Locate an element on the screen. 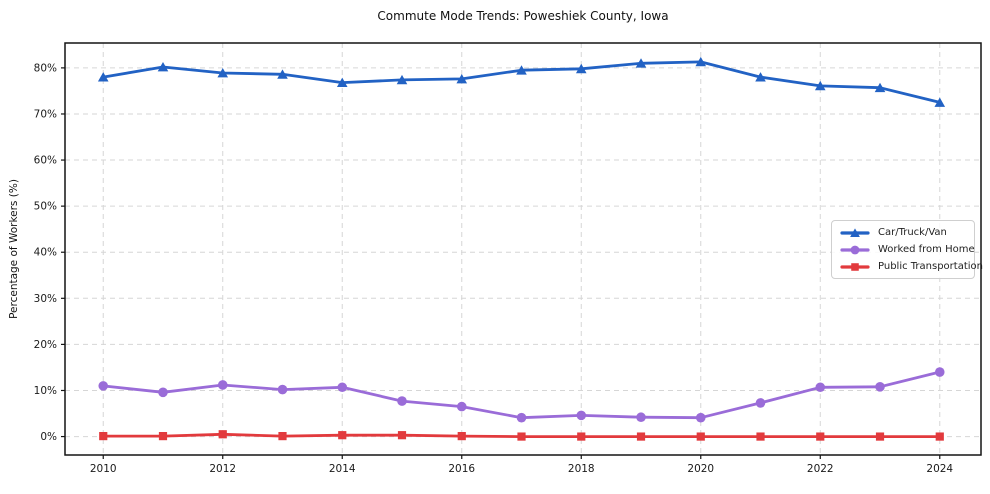  legend-sample-car-truck-van is located at coordinates (855, 232).